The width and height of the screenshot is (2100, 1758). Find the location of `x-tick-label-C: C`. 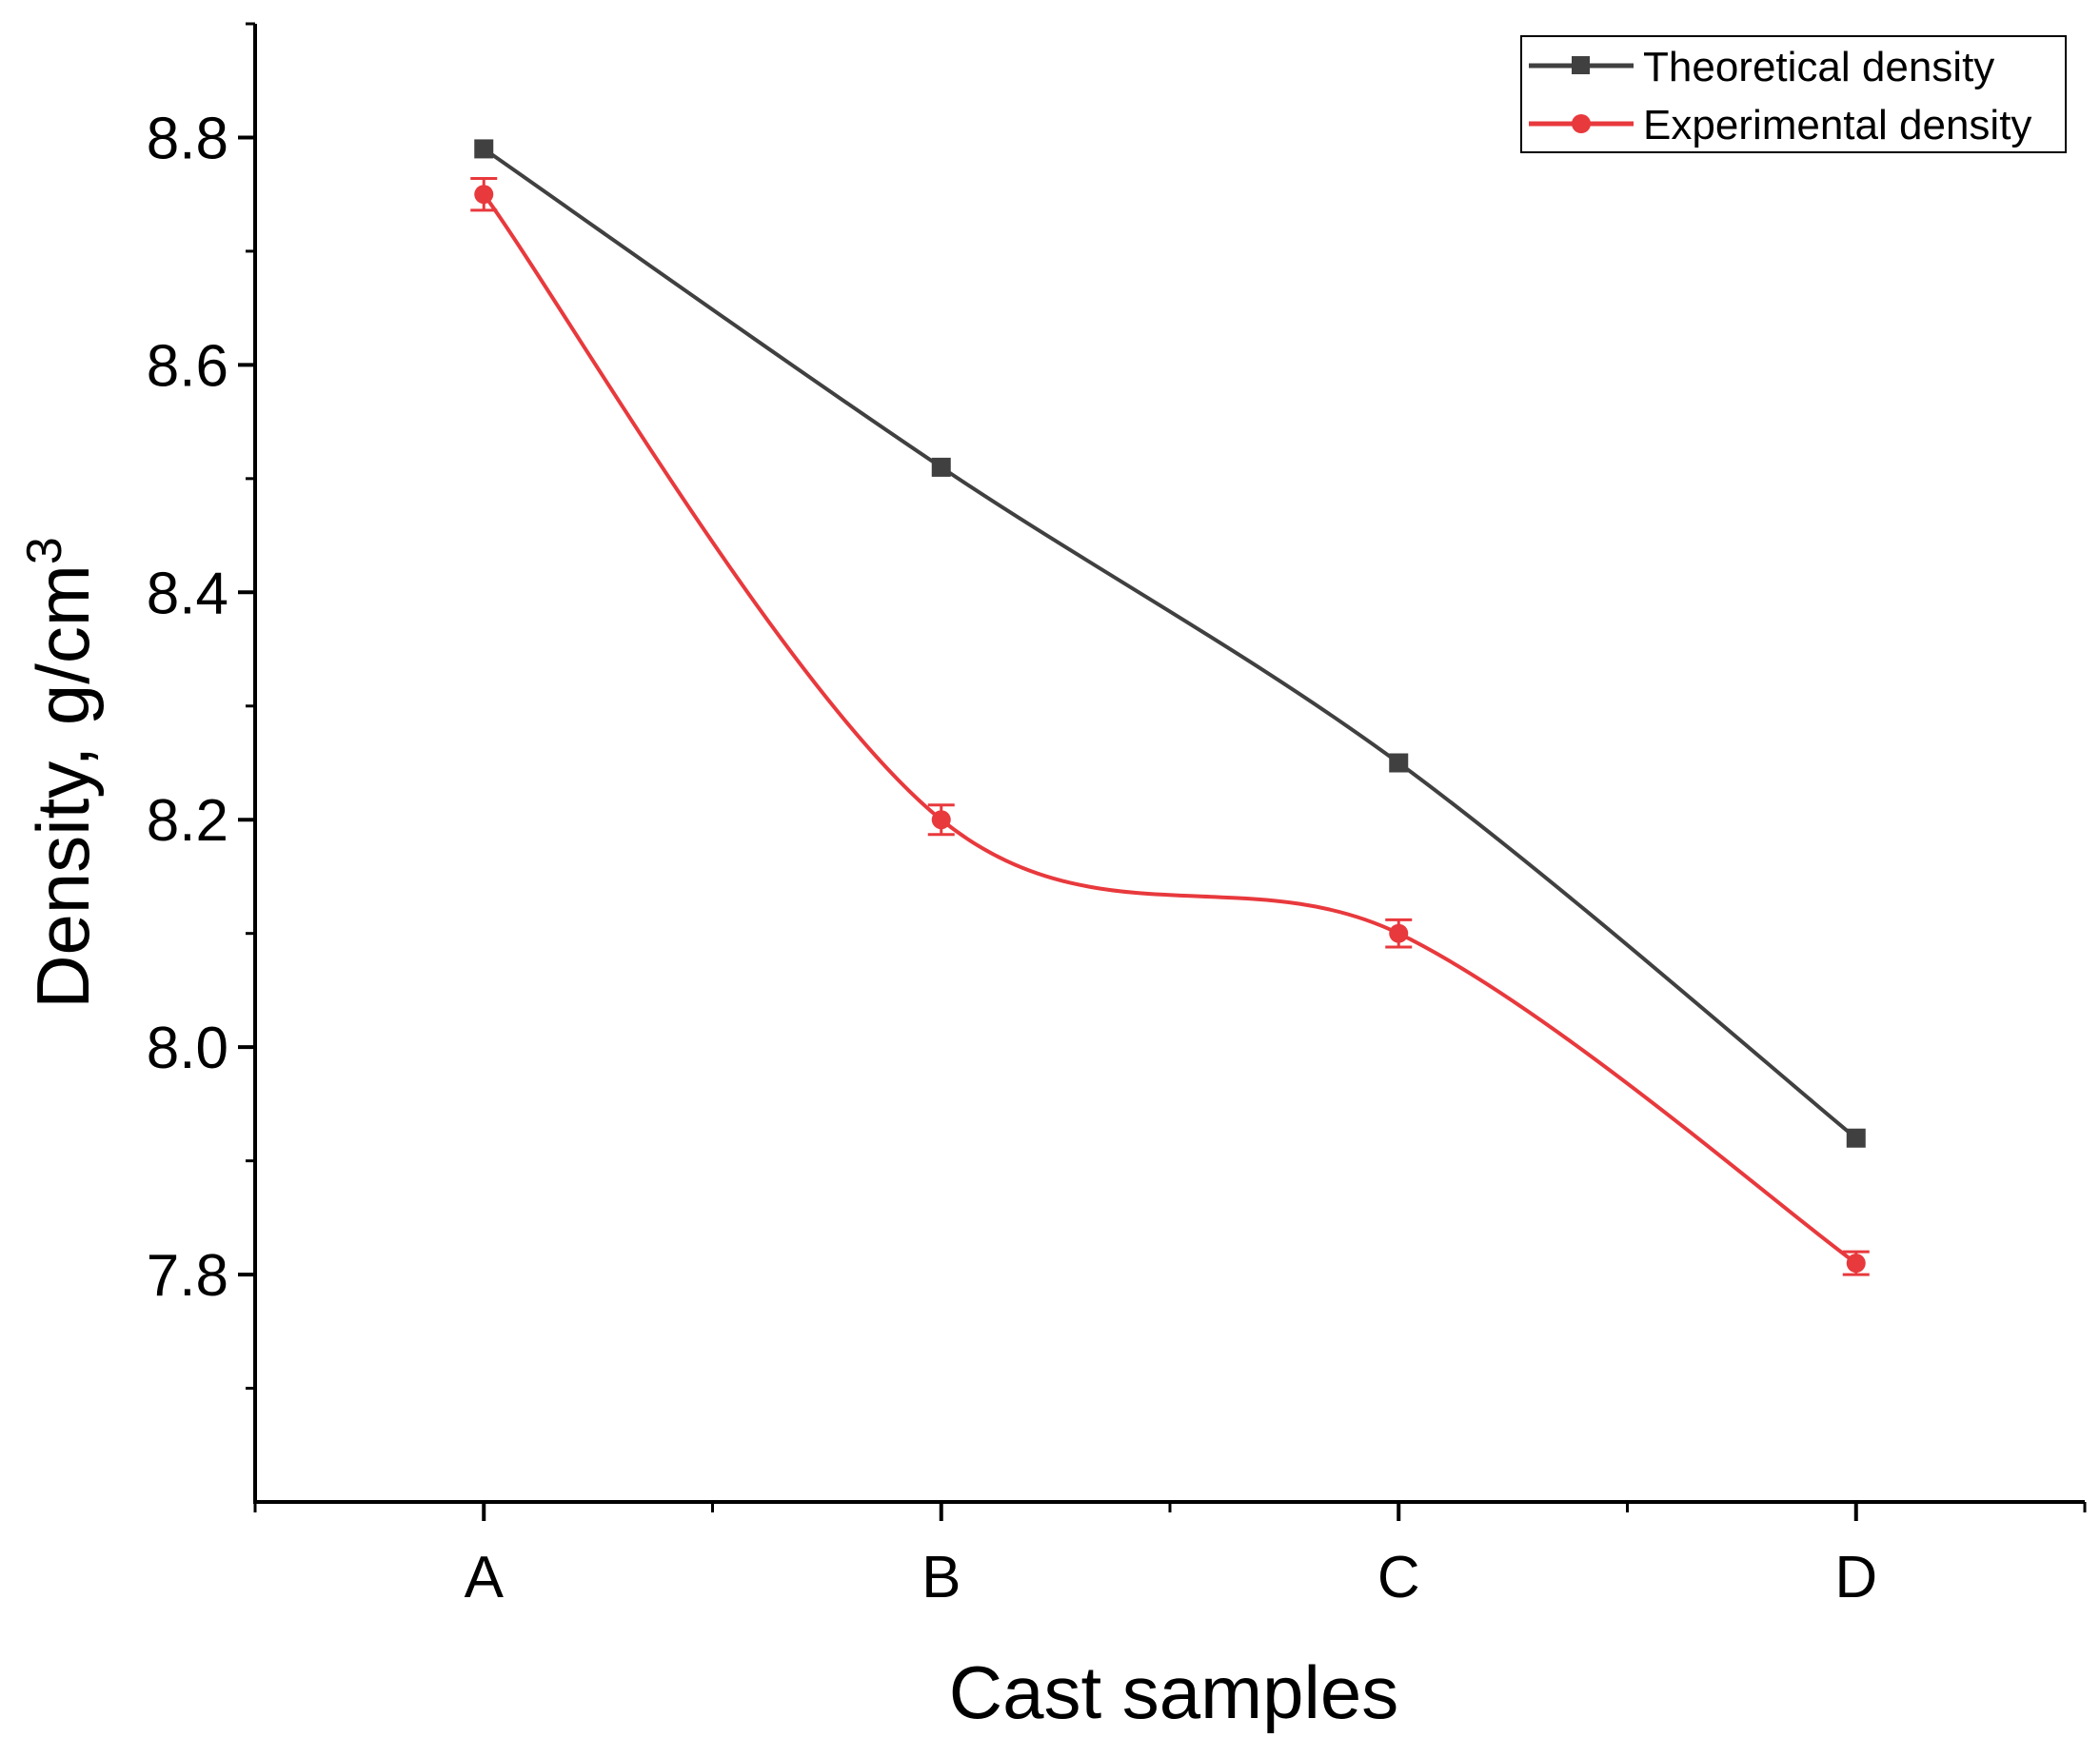

x-tick-label-C: C is located at coordinates (1399, 1577).